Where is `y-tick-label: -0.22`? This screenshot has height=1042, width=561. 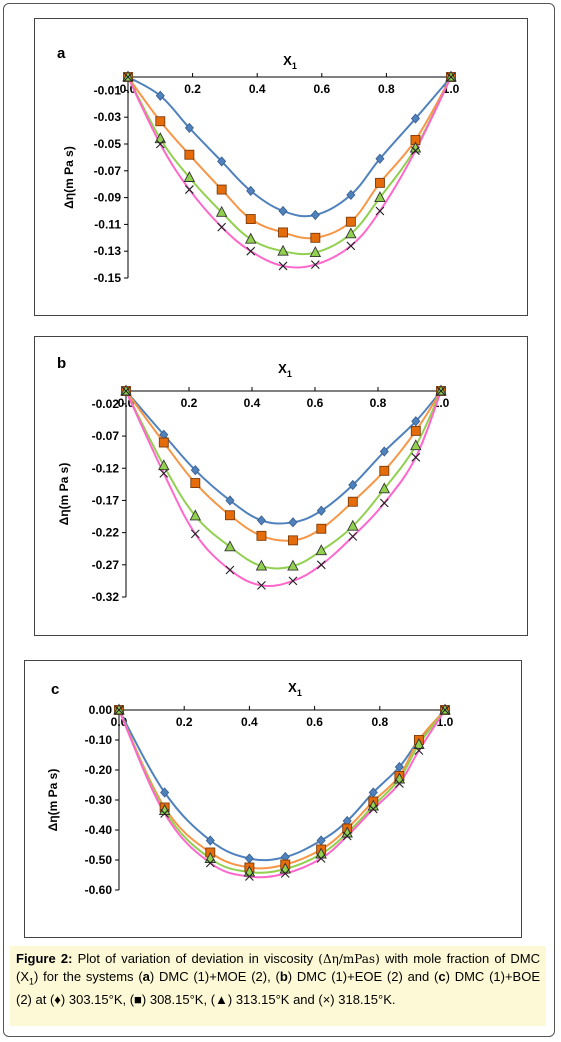
y-tick-label: -0.22 is located at coordinates (106, 533).